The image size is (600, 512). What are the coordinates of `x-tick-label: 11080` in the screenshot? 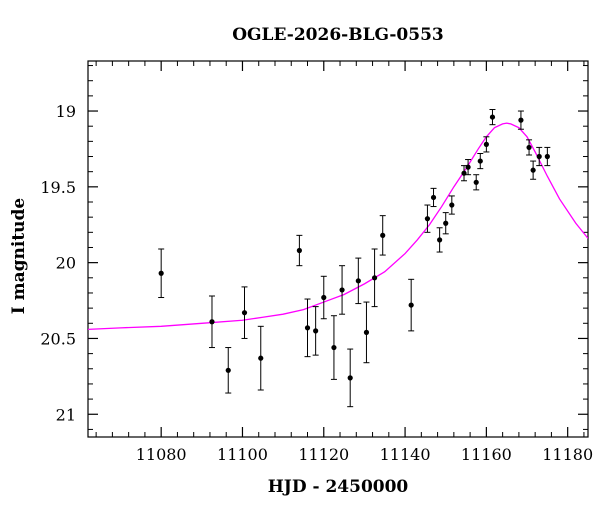 It's located at (161, 454).